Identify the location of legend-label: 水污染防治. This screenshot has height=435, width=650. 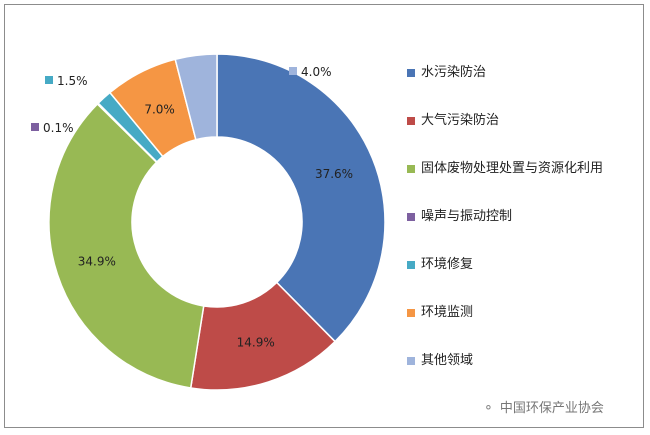
(454, 72).